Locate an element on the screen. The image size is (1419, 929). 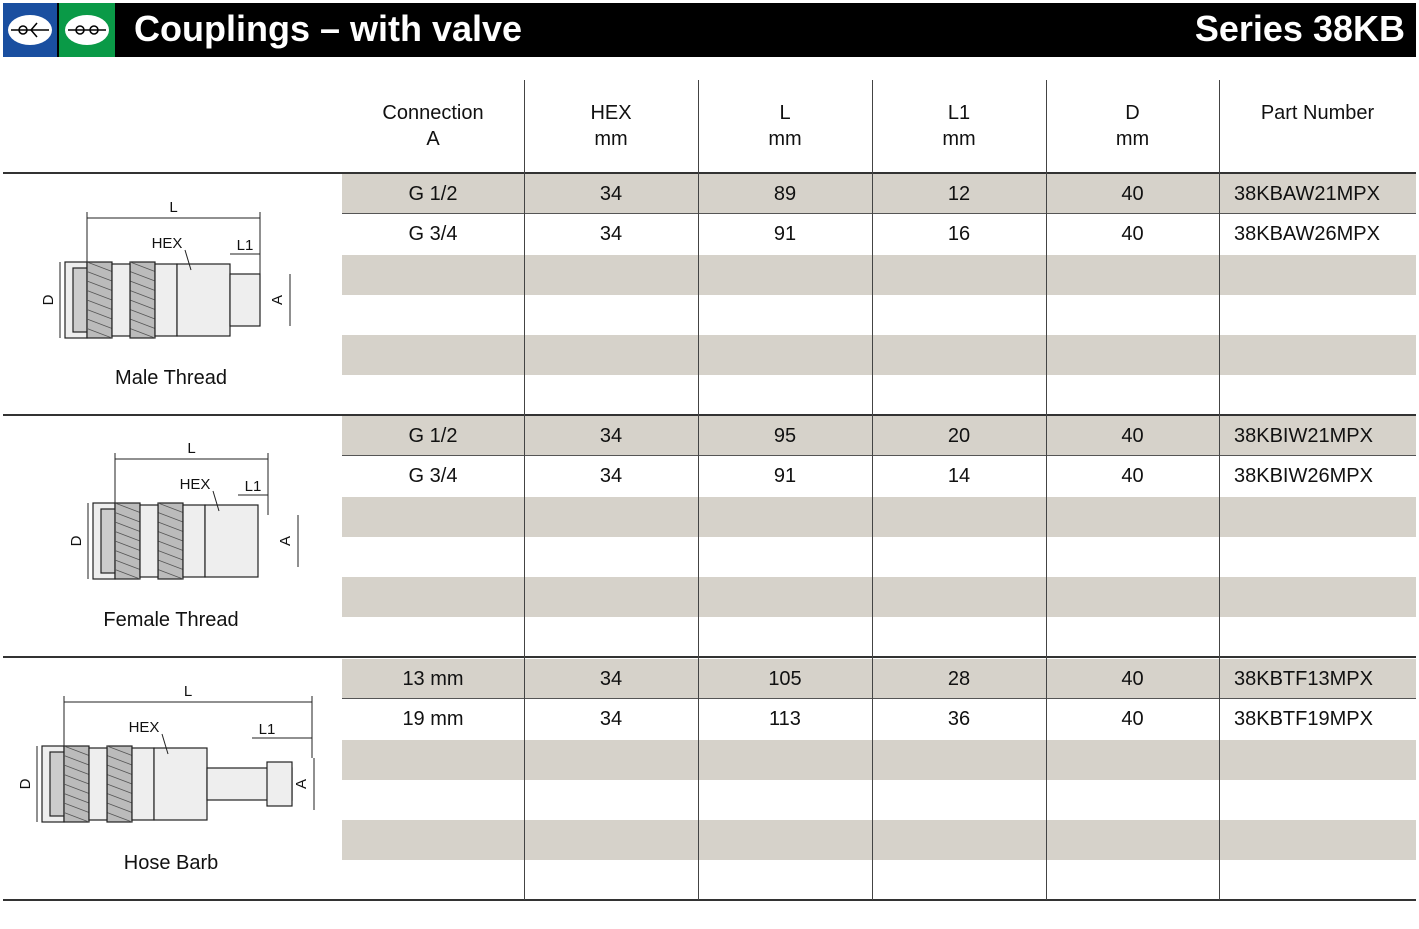
cell: 28 is located at coordinates (959, 679).